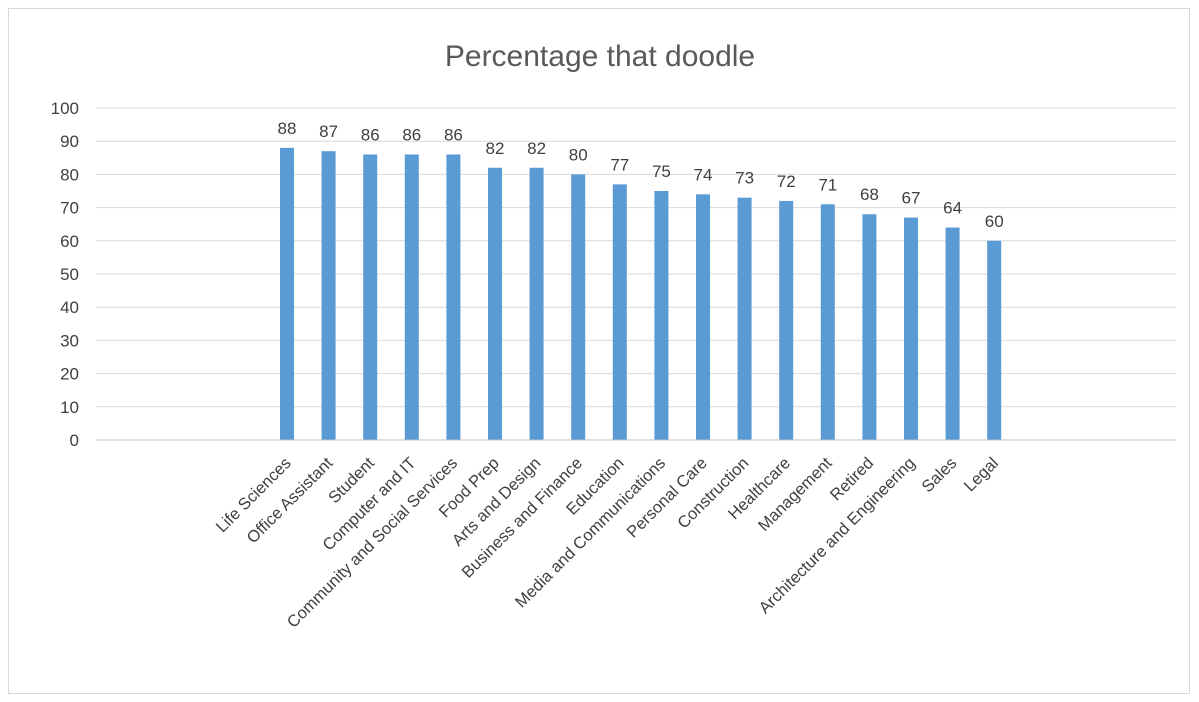 This screenshot has height=702, width=1199. Describe the element at coordinates (74, 440) in the screenshot. I see `y-tick-label: 0` at that location.